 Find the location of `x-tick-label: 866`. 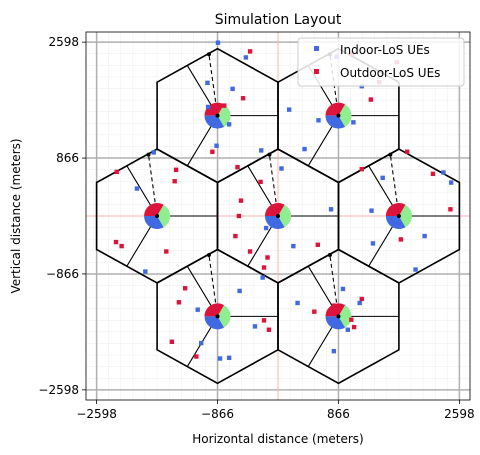

x-tick-label: 866 is located at coordinates (338, 414).